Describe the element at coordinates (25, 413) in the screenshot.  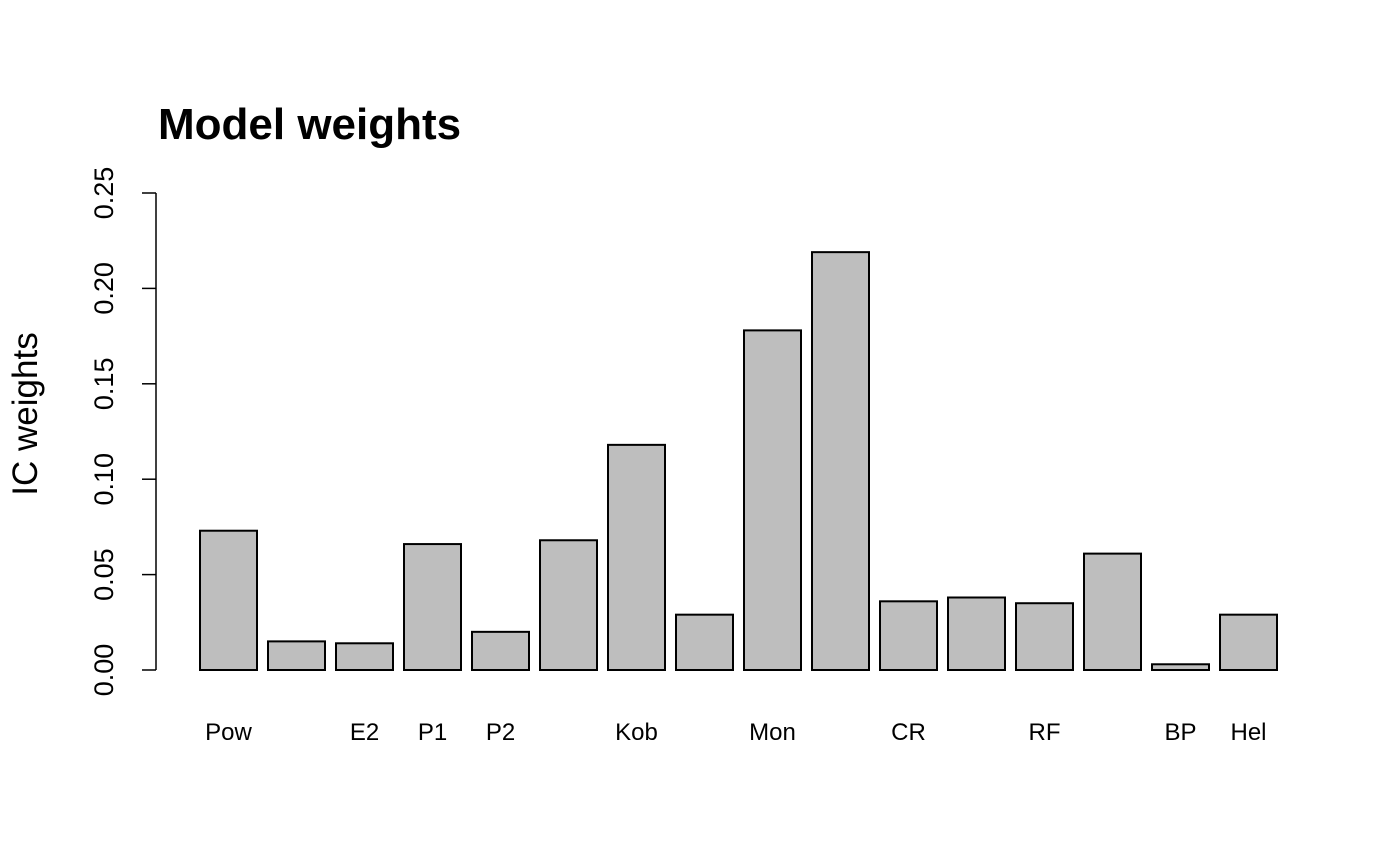
I see `y-axis-label: IC weights` at that location.